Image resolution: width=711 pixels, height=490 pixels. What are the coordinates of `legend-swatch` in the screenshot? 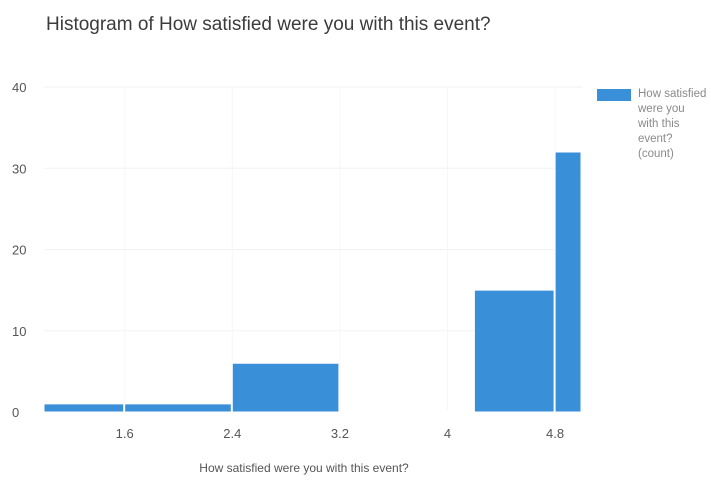 It's located at (614, 95).